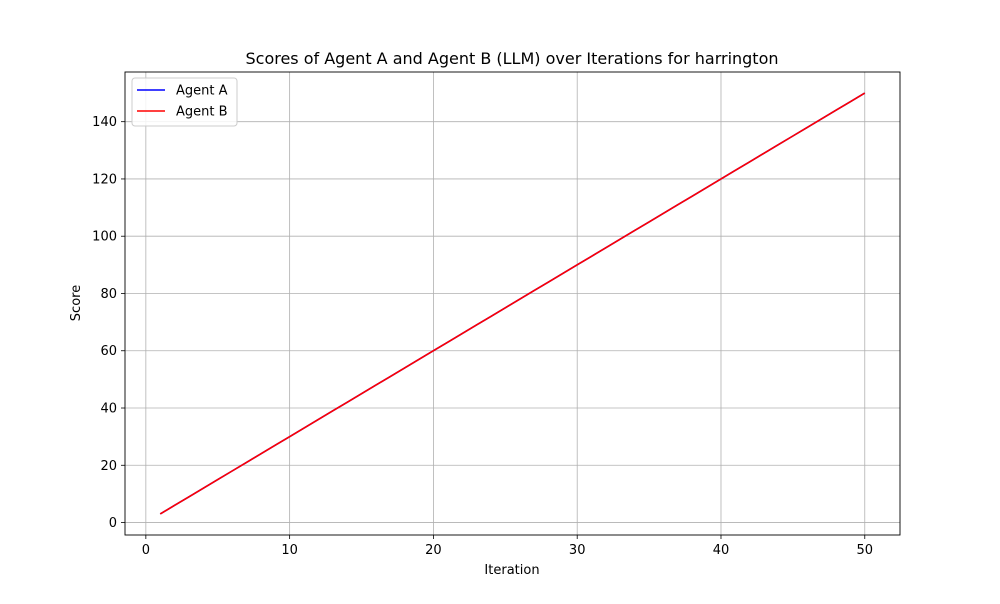  I want to click on y-axis-label: Score, so click(76, 303).